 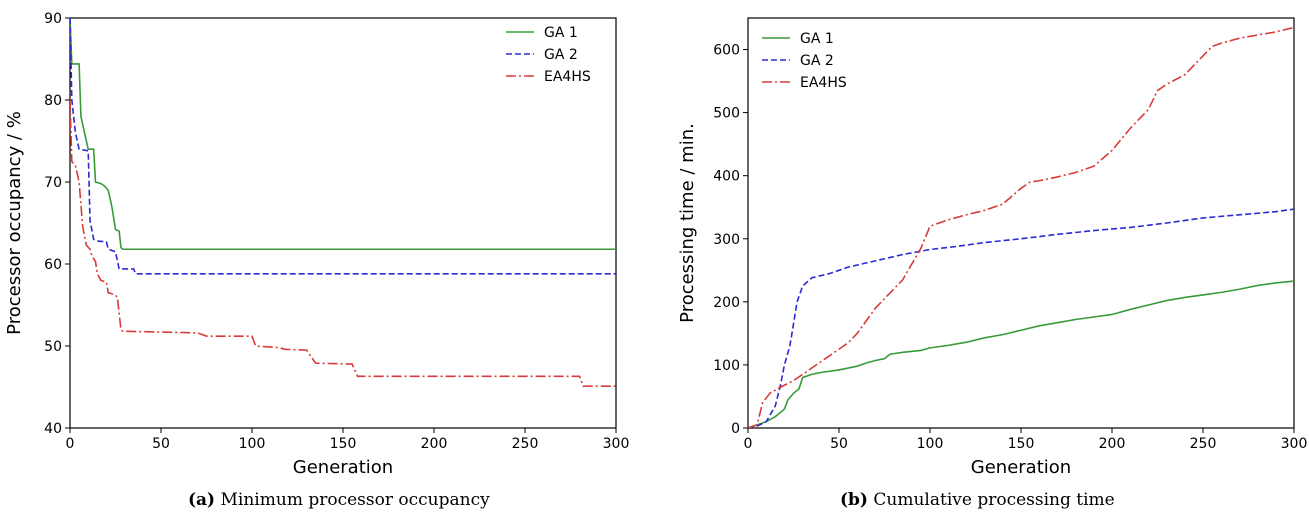 I want to click on y-tick-label: 40, so click(x=53, y=429).